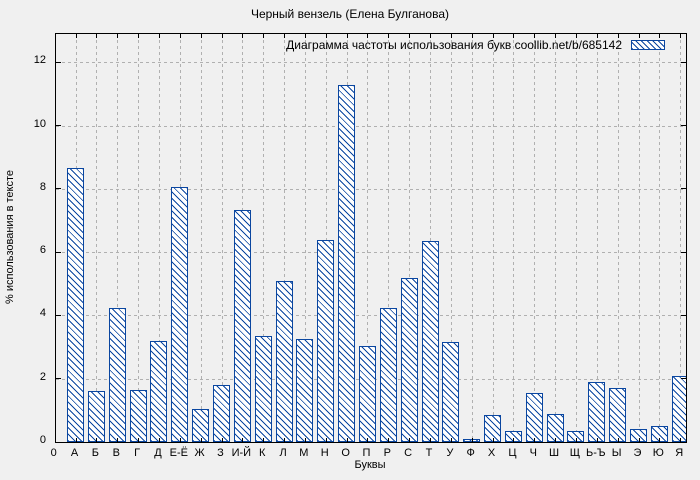 Image resolution: width=700 pixels, height=480 pixels. I want to click on x-tick-label: У, so click(450, 453).